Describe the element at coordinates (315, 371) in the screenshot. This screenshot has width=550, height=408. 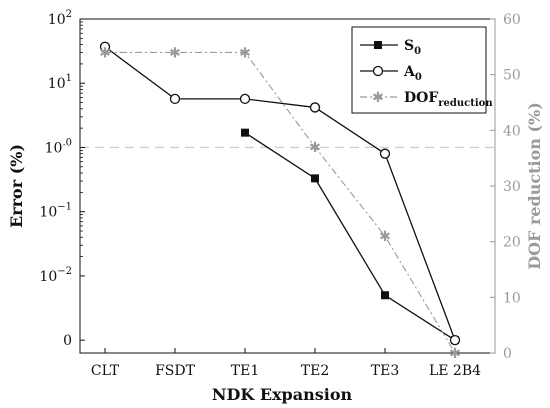
I see `x-tick-label: TE2` at that location.